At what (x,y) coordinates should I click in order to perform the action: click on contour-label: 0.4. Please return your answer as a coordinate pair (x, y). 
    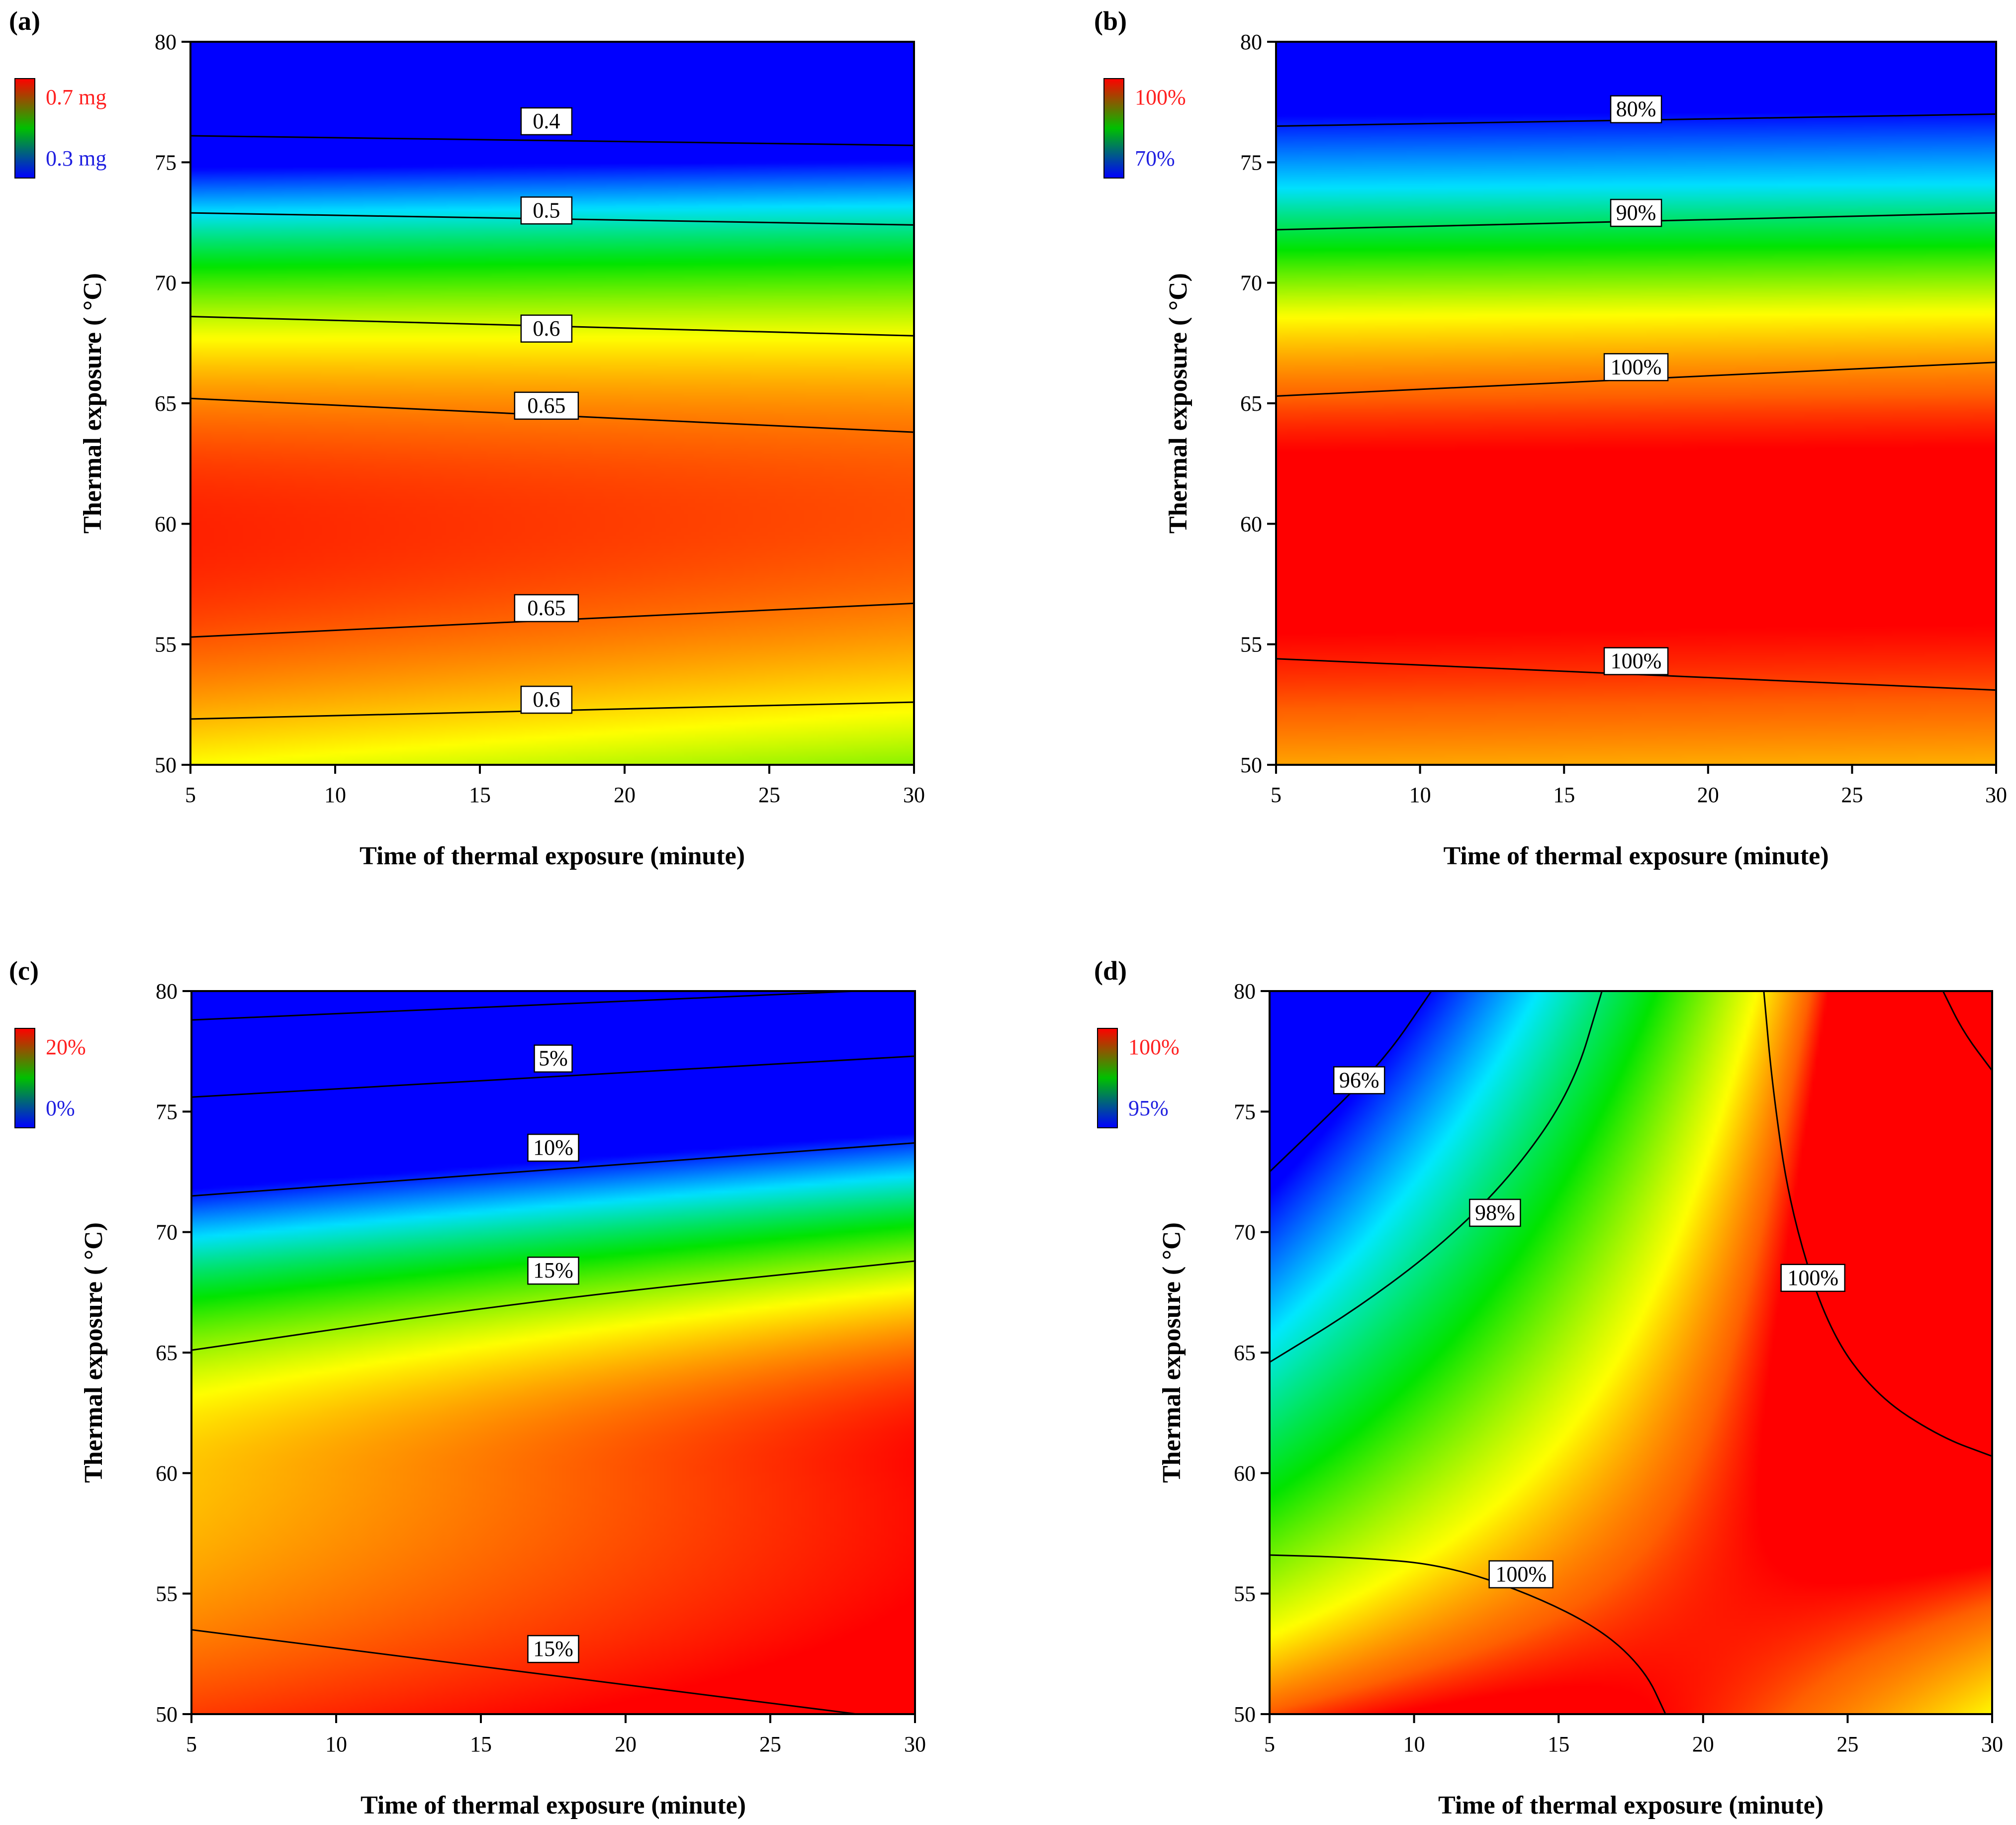
    Looking at the image, I should click on (546, 122).